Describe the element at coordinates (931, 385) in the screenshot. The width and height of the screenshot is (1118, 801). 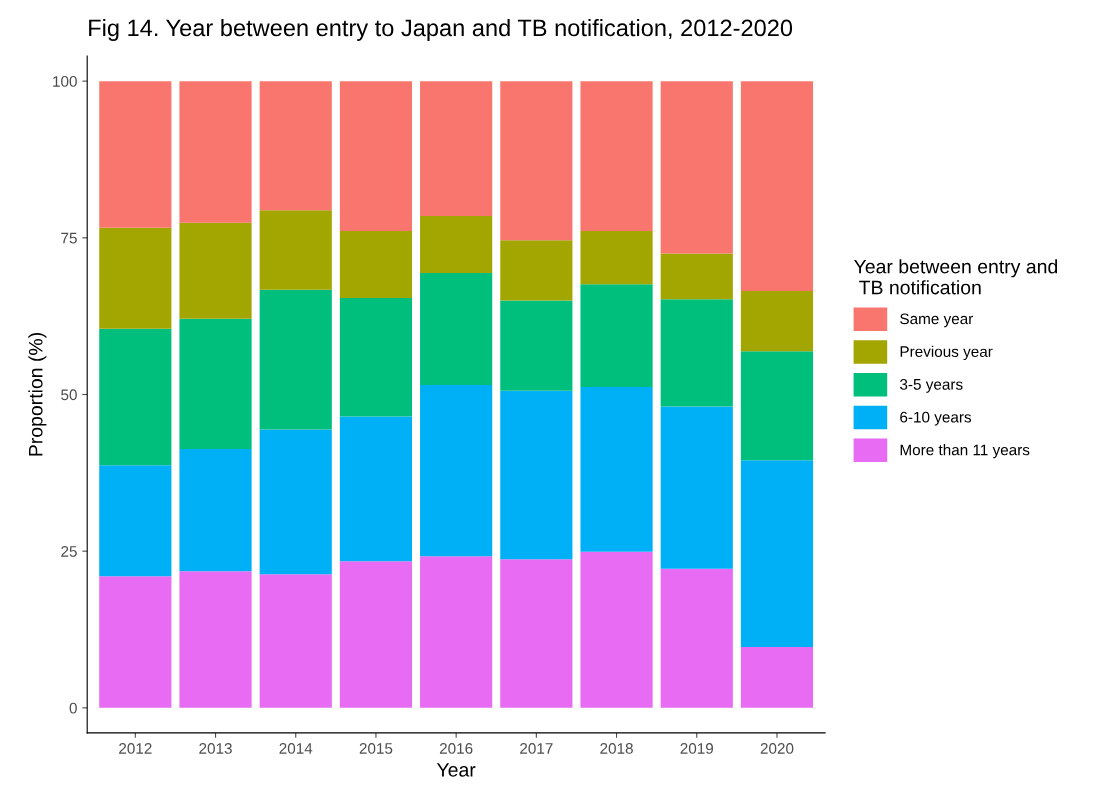
I see `legend-label: 3-5 years` at that location.